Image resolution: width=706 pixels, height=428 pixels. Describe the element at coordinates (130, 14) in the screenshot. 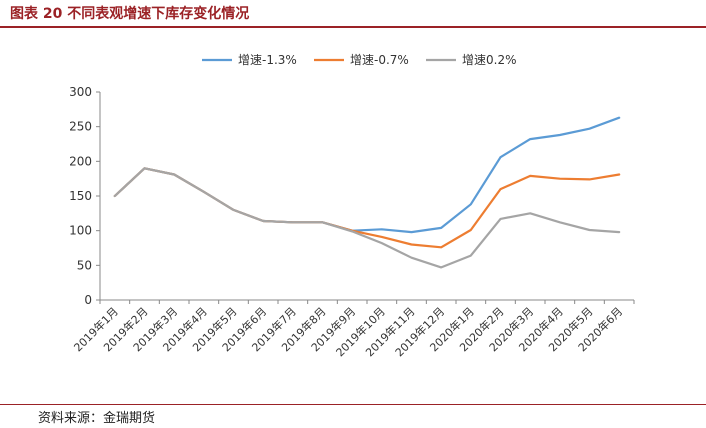

I see `figure-title: 图表 20 不同表观增速下库存变化情况` at that location.